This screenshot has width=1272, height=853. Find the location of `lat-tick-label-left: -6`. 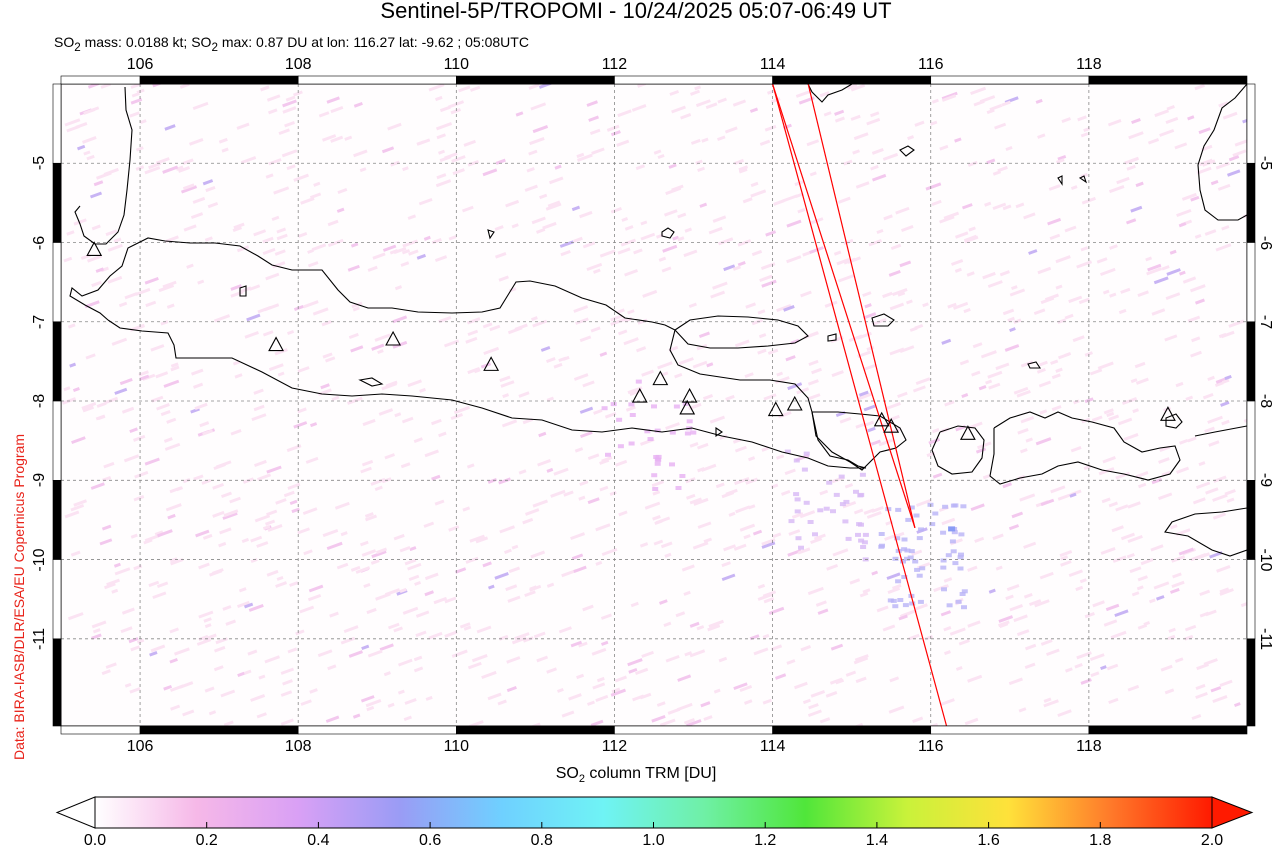

lat-tick-label-left: -6 is located at coordinates (39, 242).